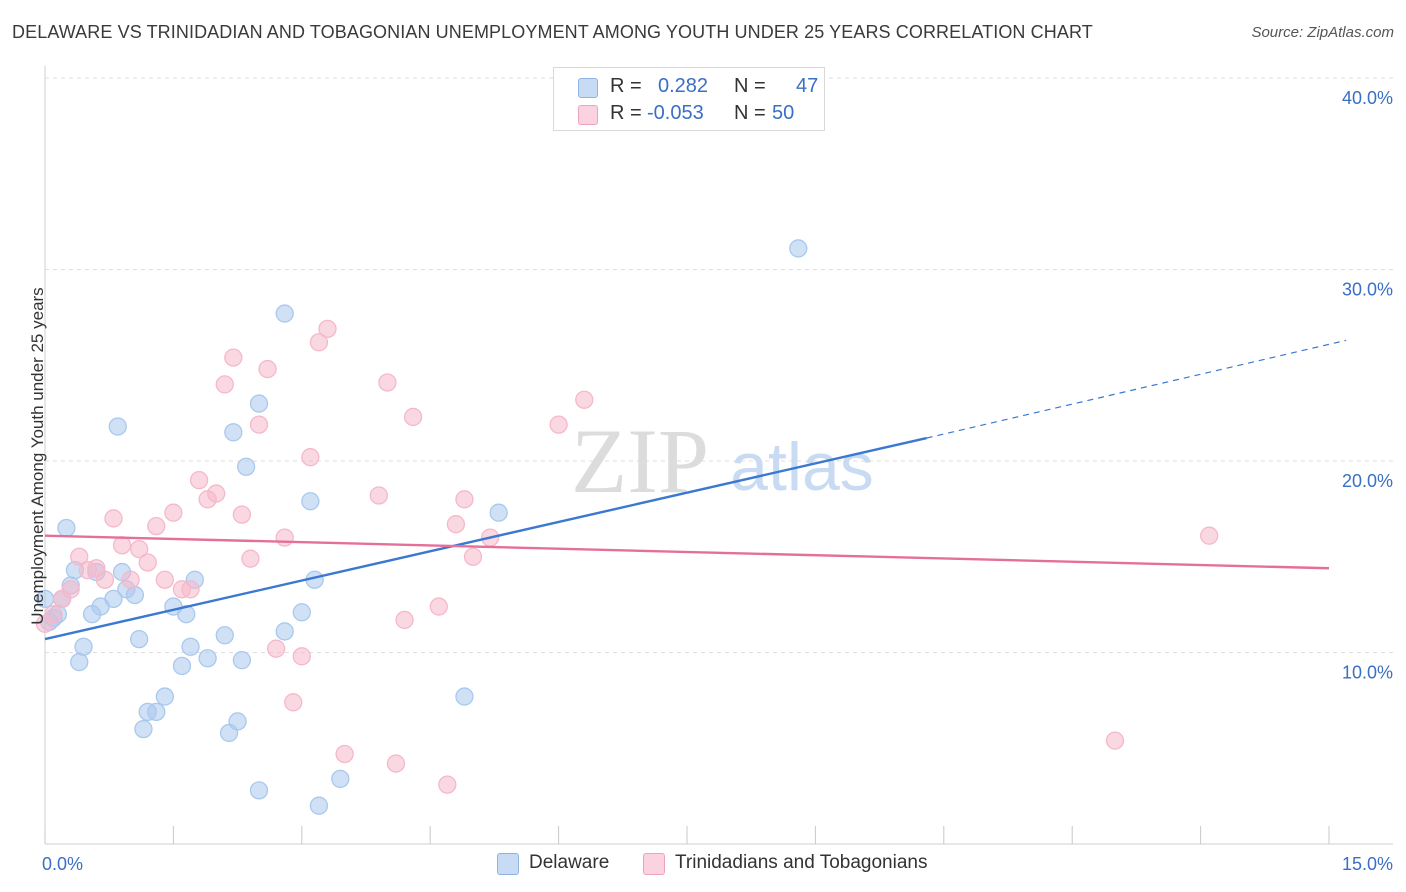  What do you see at coordinates (801, 862) in the screenshot?
I see `bottom-legend-label-trinidadian: Trinidadians and Tobagonians` at bounding box center [801, 862].